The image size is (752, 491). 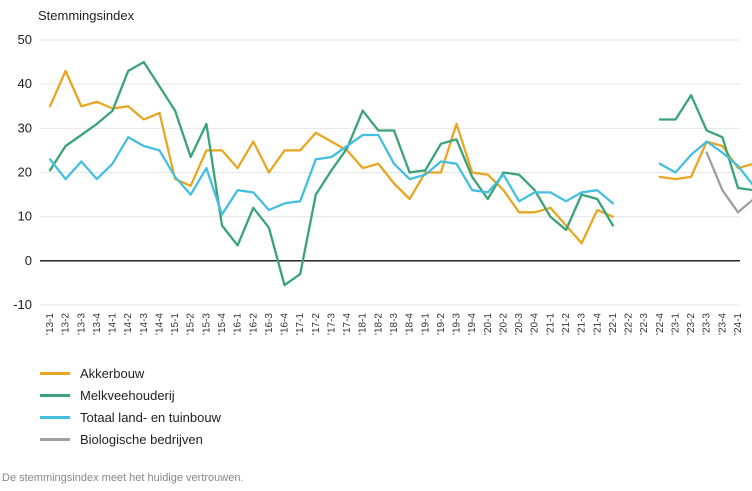 I want to click on x-tick-label: '23-2, so click(x=691, y=324).